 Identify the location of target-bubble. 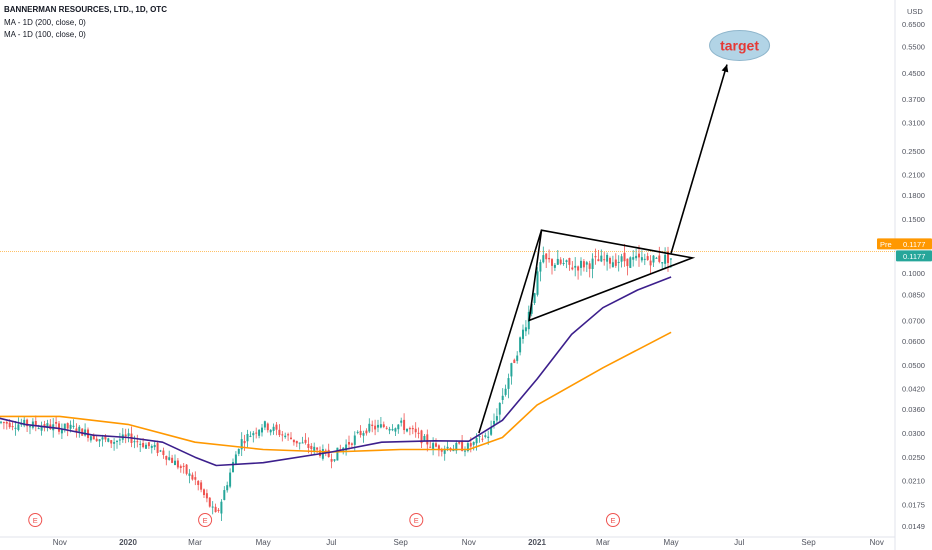
(740, 45).